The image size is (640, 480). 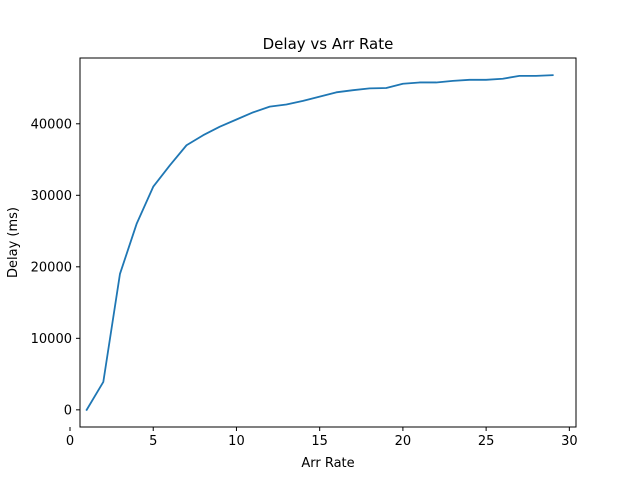 I want to click on x-tick-label: 0, so click(x=70, y=441).